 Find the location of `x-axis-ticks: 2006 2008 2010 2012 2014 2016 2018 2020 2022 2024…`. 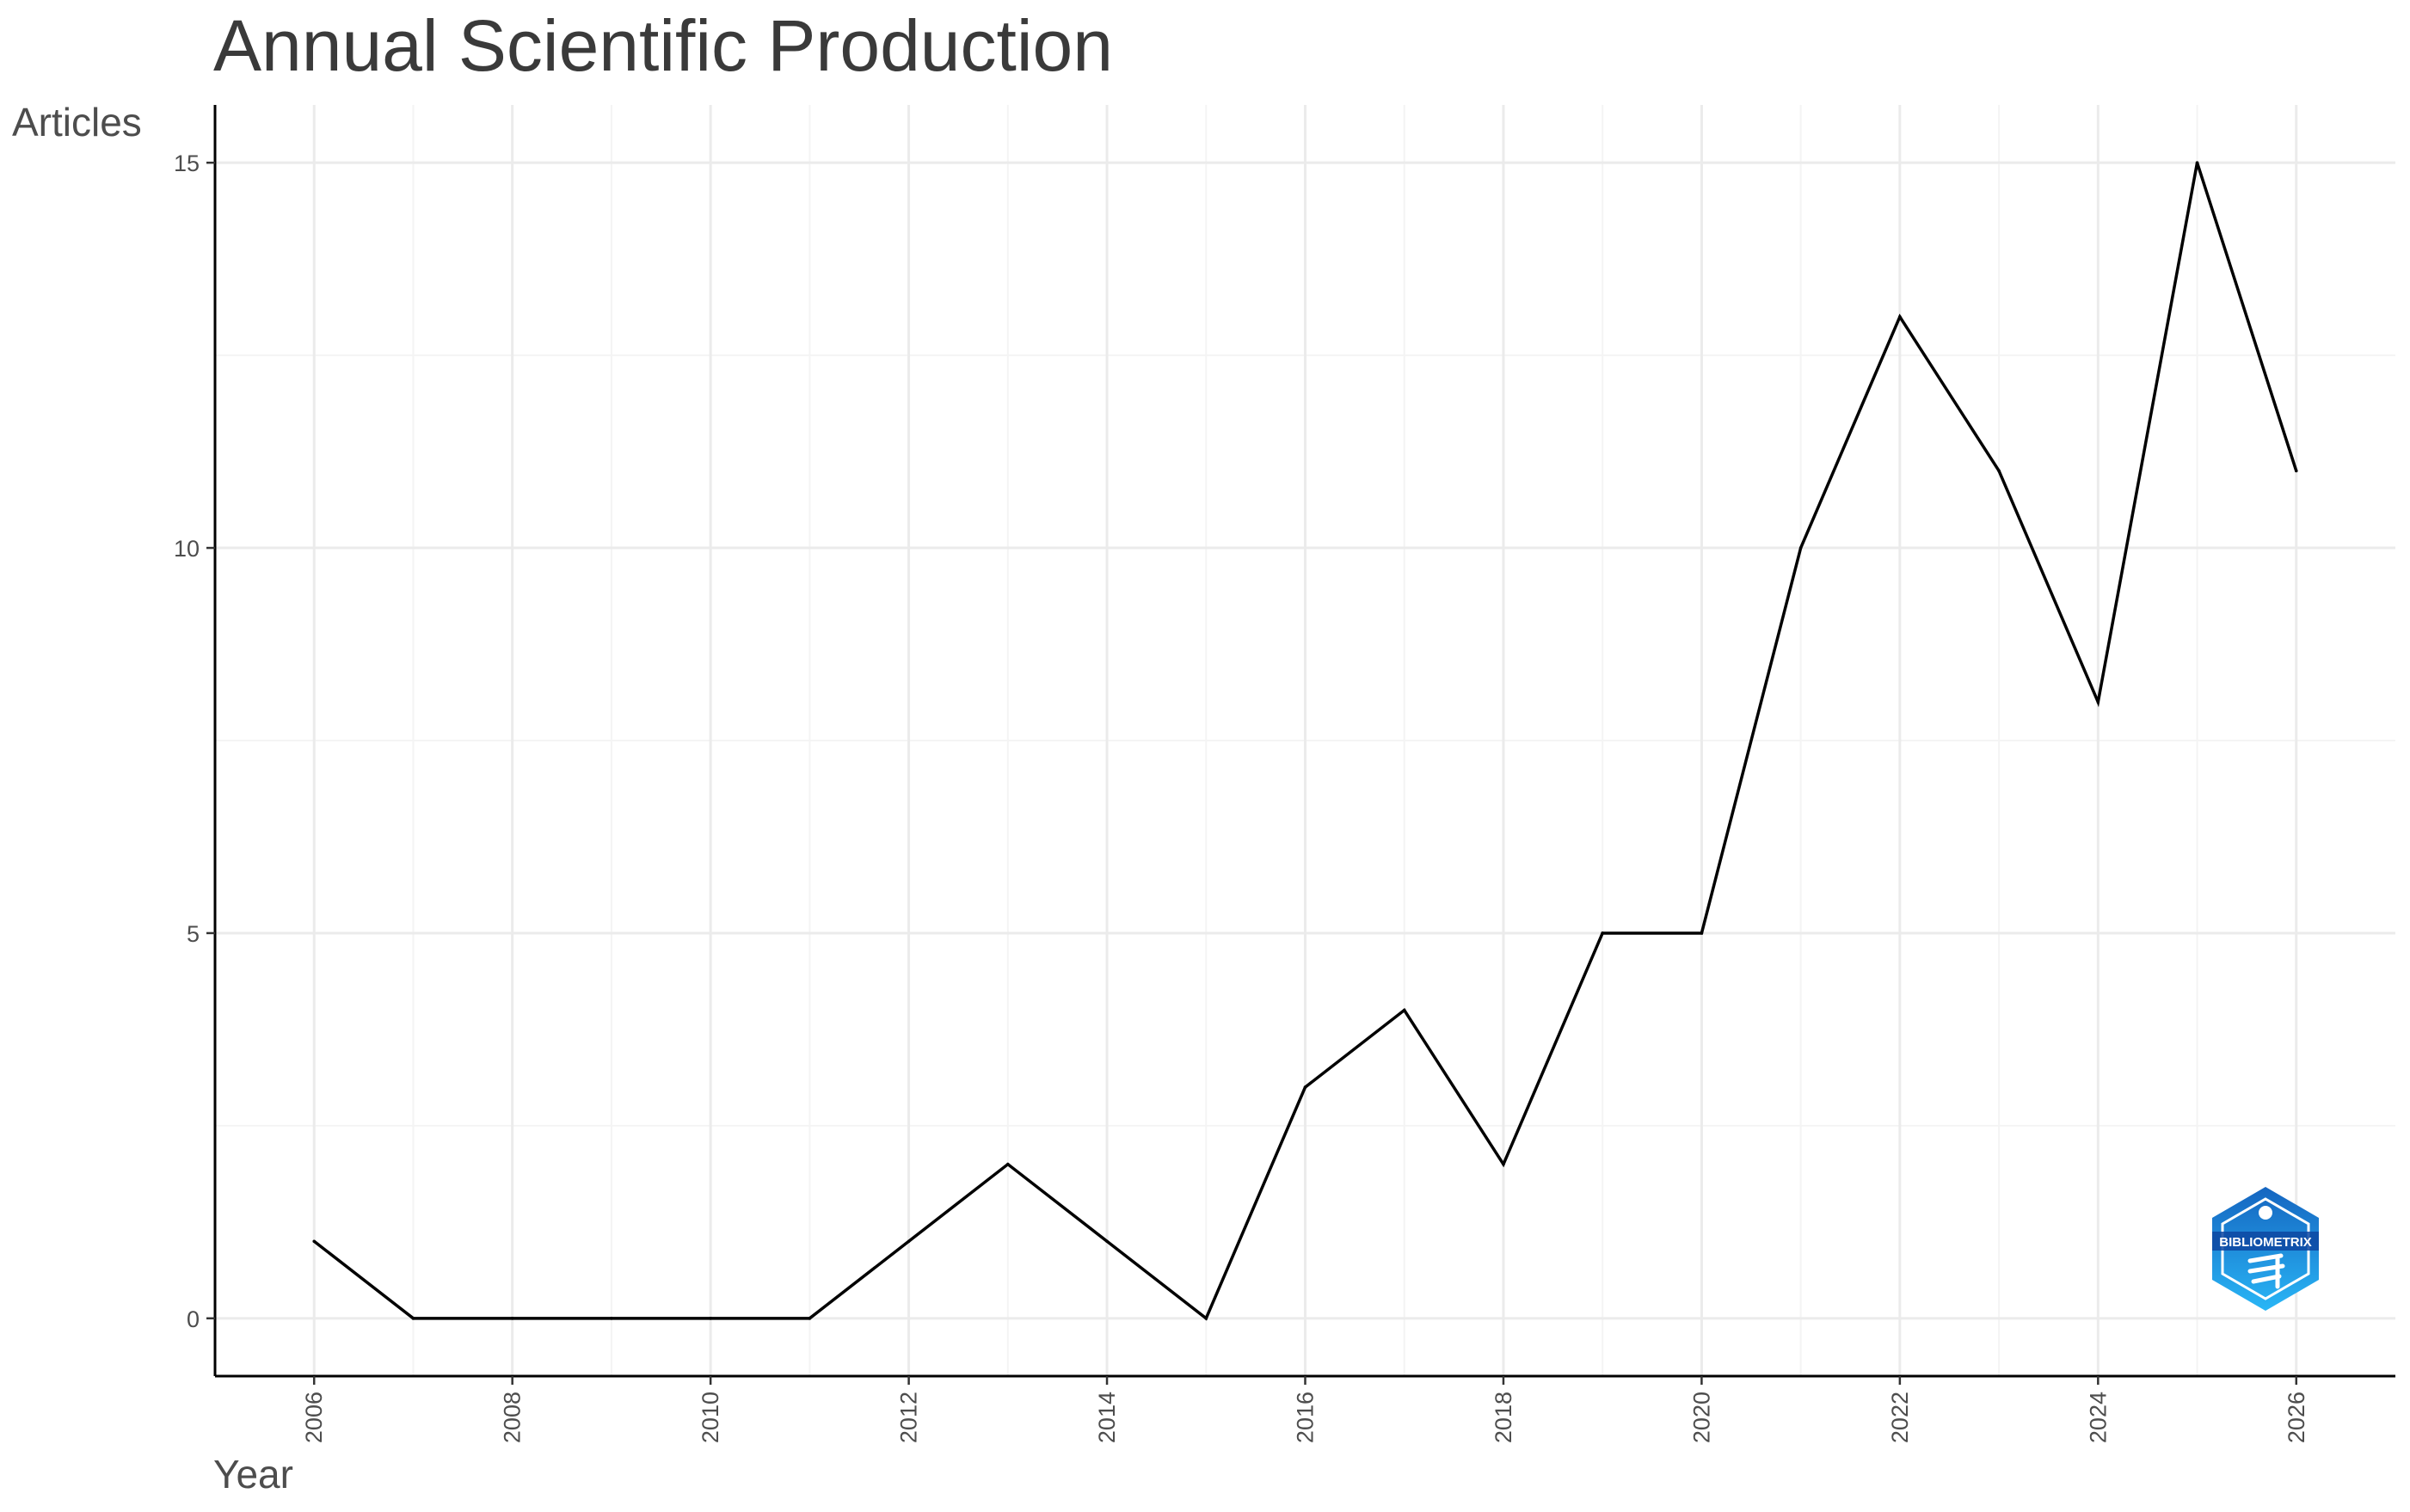

x-axis-ticks: 2006 2008 2010 2012 2014 2016 2018 2020 2022 2024… is located at coordinates (1305, 1409).